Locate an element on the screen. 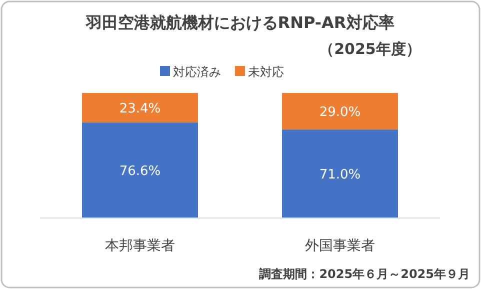 The width and height of the screenshot is (481, 289). x-tick-label: 外国事業者 is located at coordinates (340, 246).